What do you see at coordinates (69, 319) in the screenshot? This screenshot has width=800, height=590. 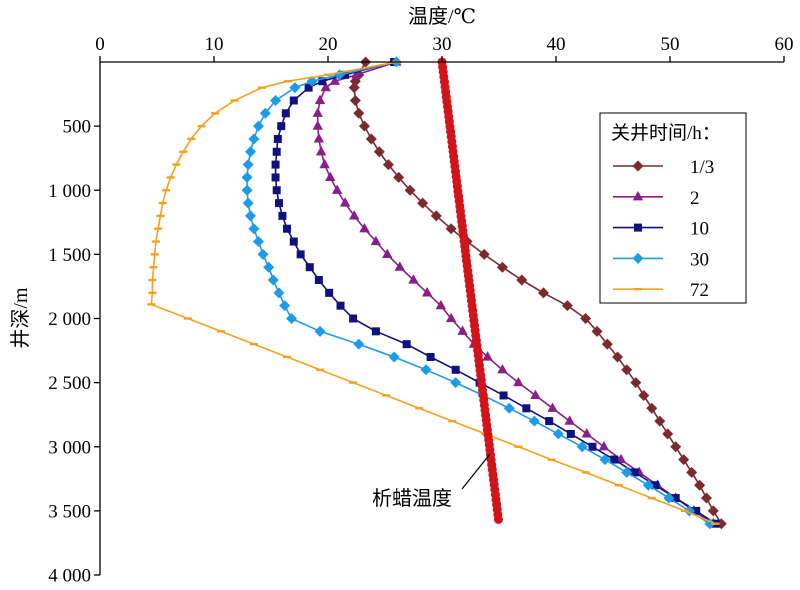 I see `y-tick-label: 2 000` at bounding box center [69, 319].